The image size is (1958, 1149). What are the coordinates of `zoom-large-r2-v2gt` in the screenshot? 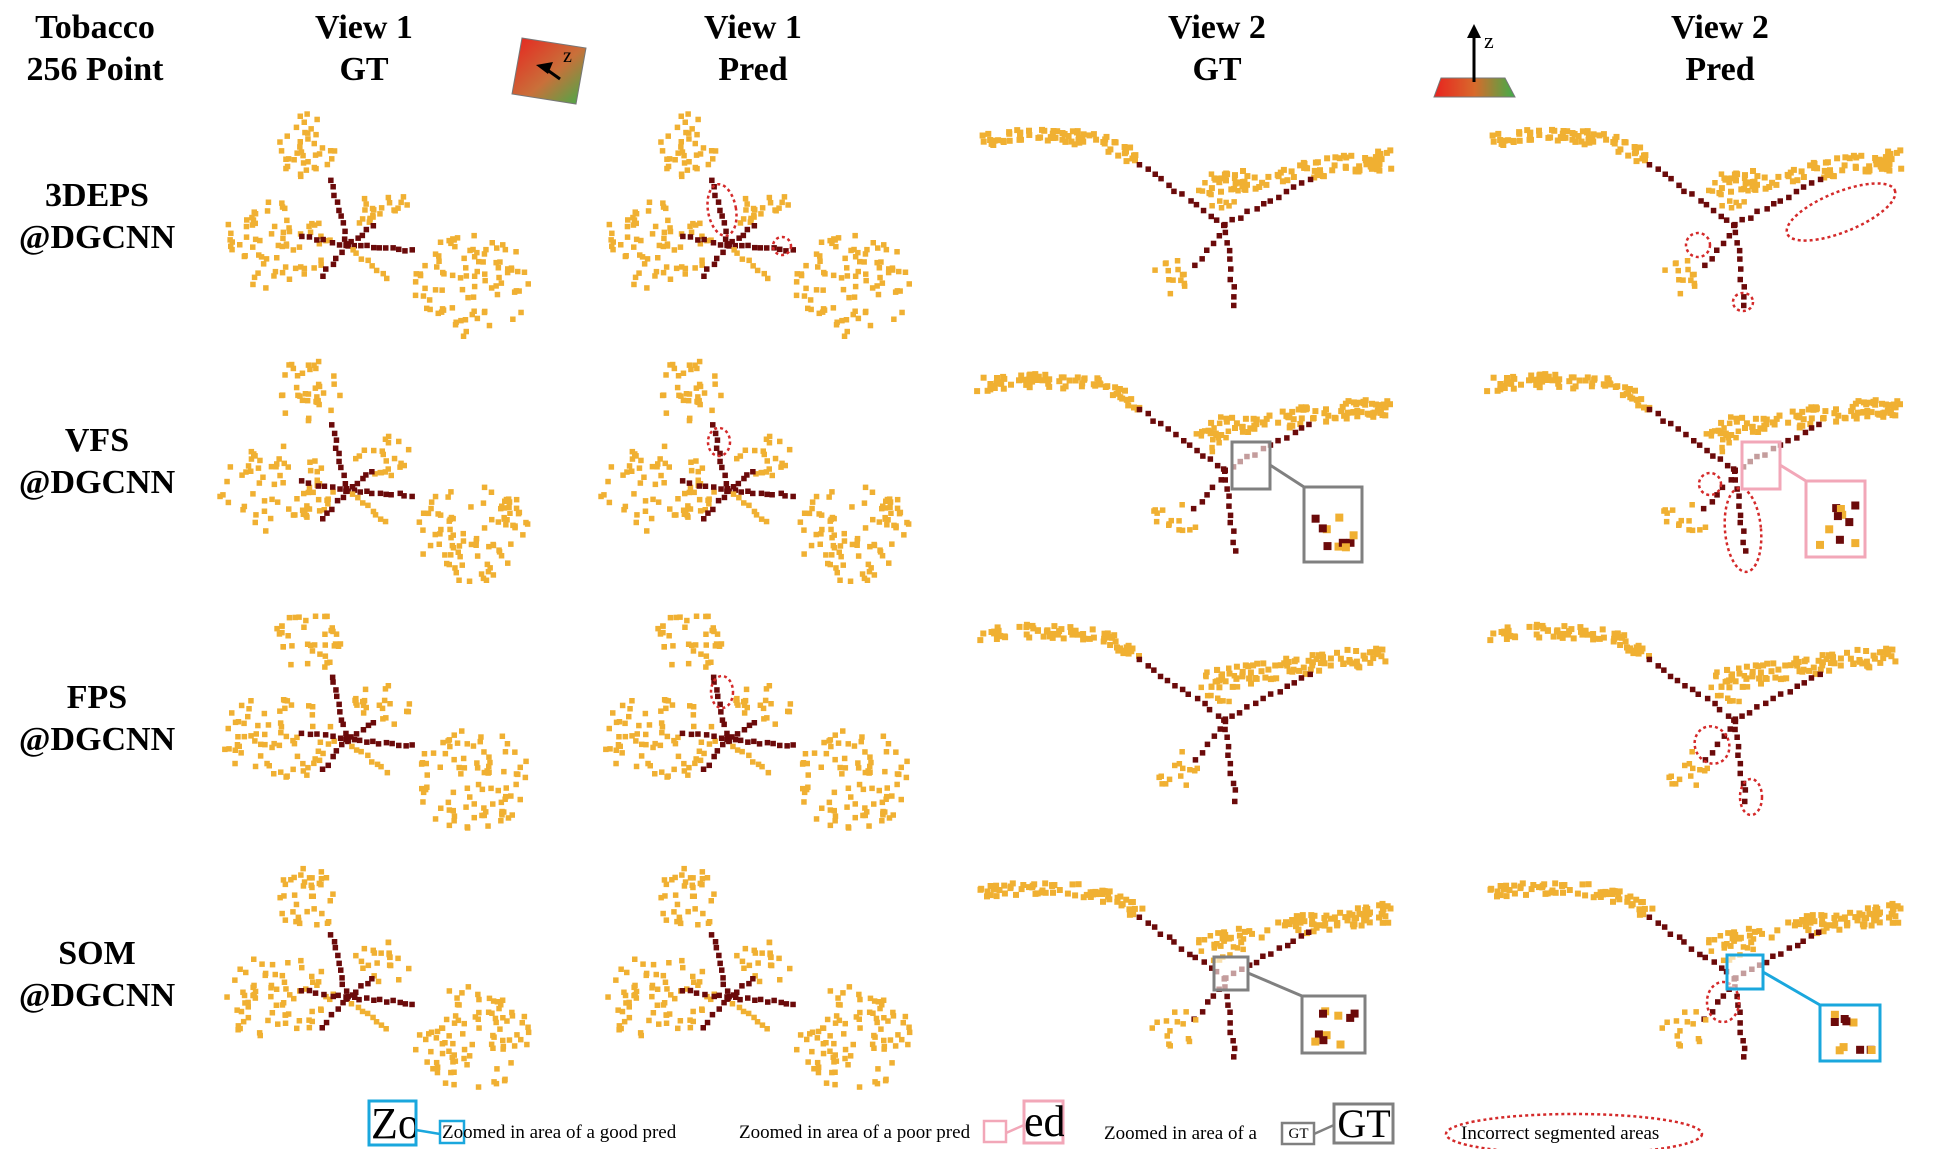 It's located at (1333, 524).